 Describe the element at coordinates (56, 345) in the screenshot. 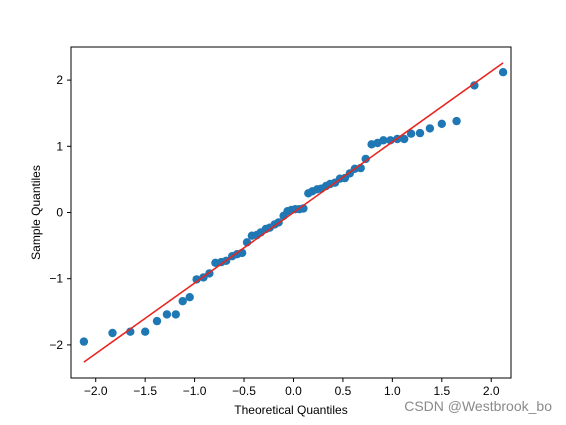

I see `y-tick-label: −2` at that location.